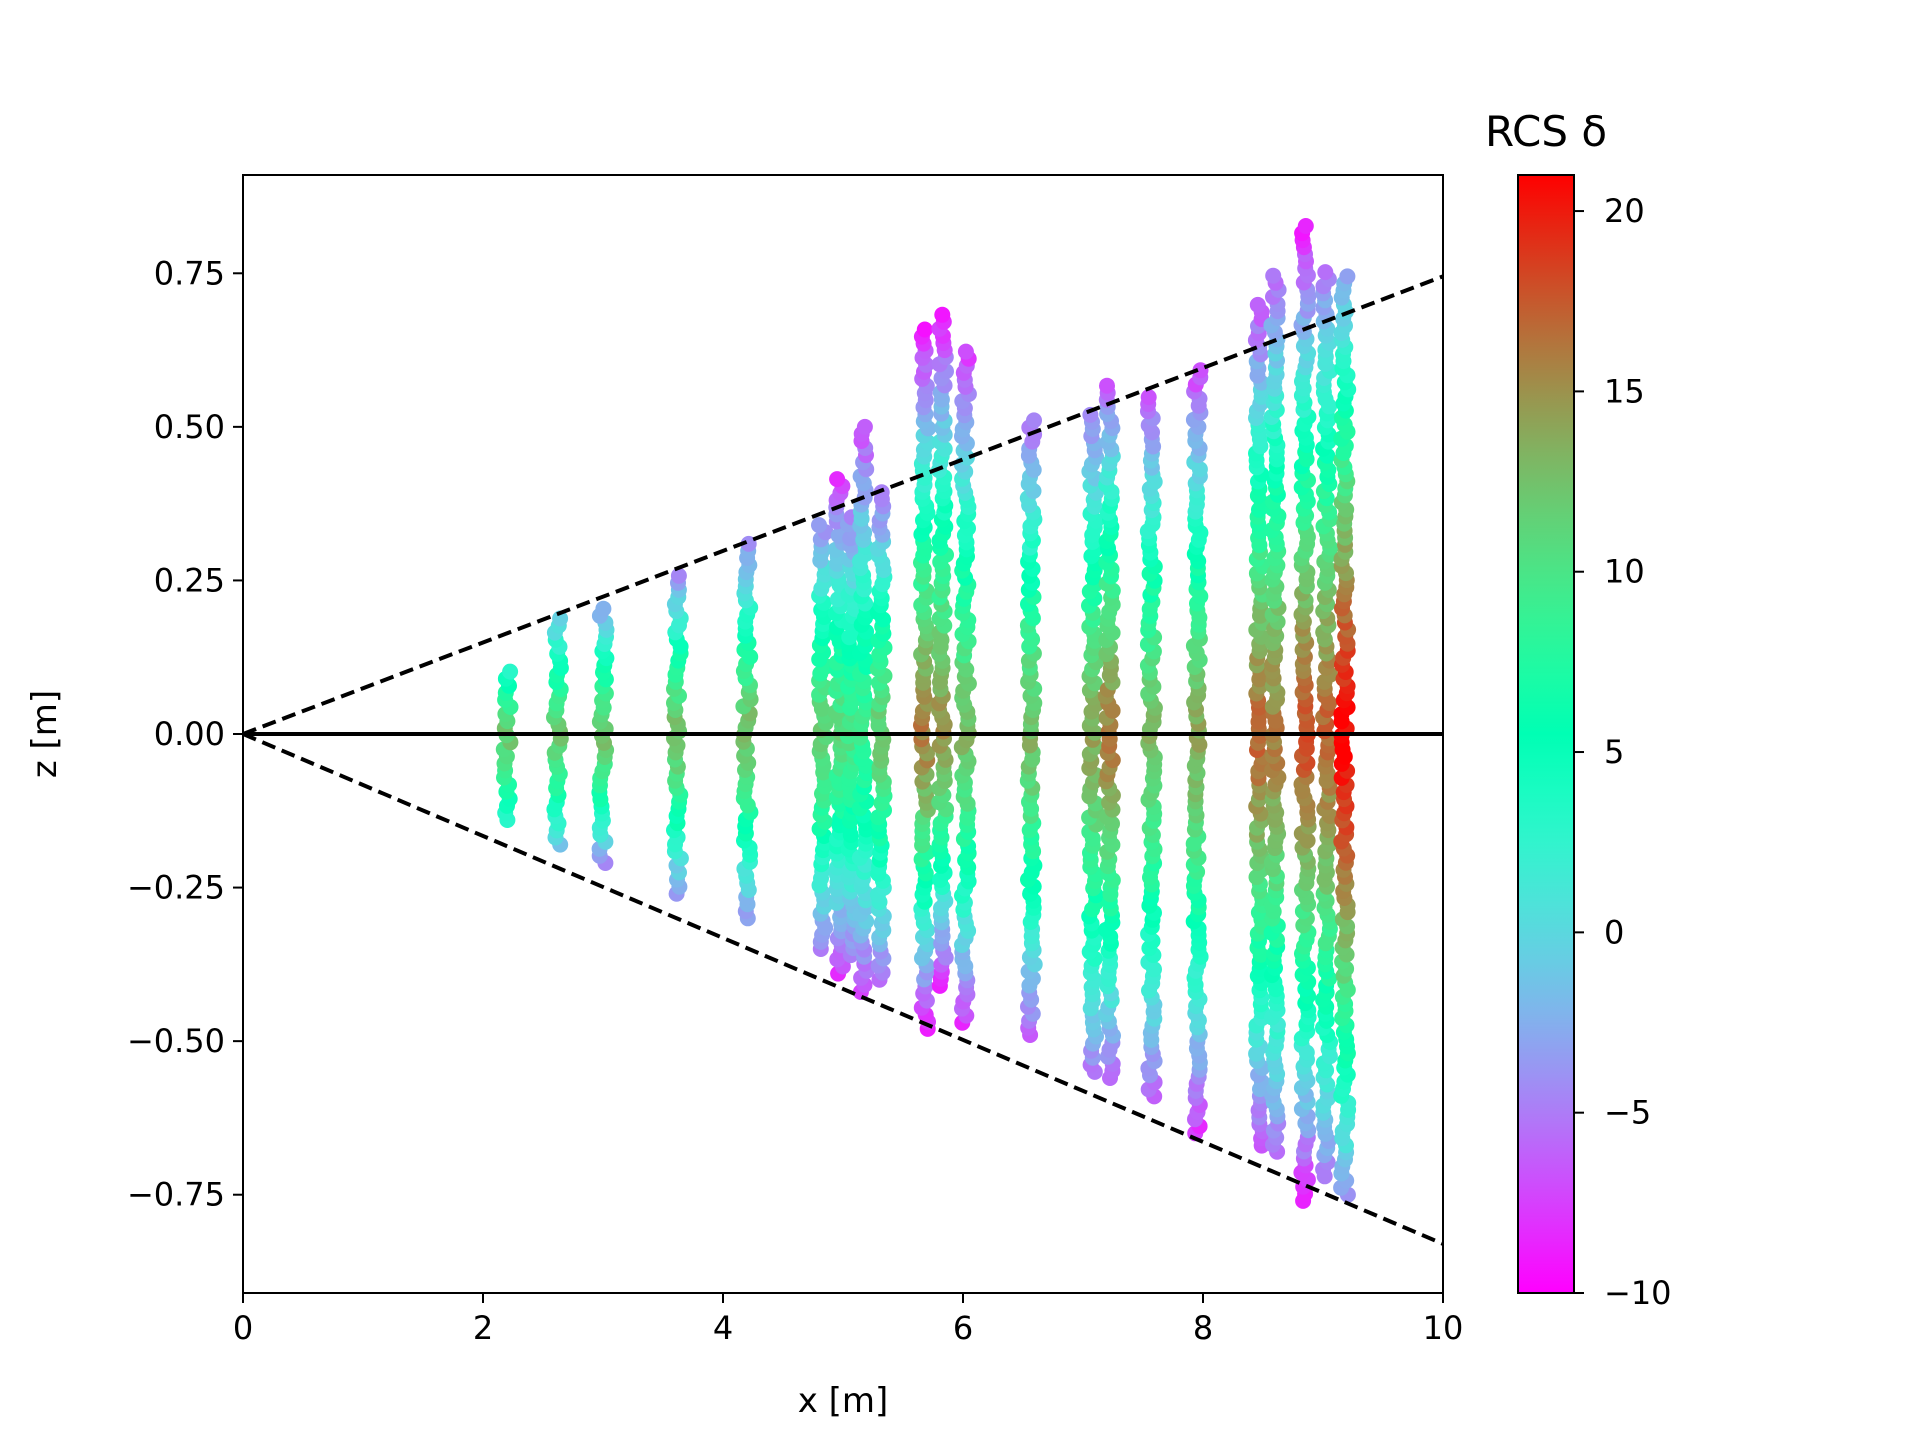 Image resolution: width=1920 pixels, height=1440 pixels. Describe the element at coordinates (723, 1328) in the screenshot. I see `x-tick-label: 4` at that location.